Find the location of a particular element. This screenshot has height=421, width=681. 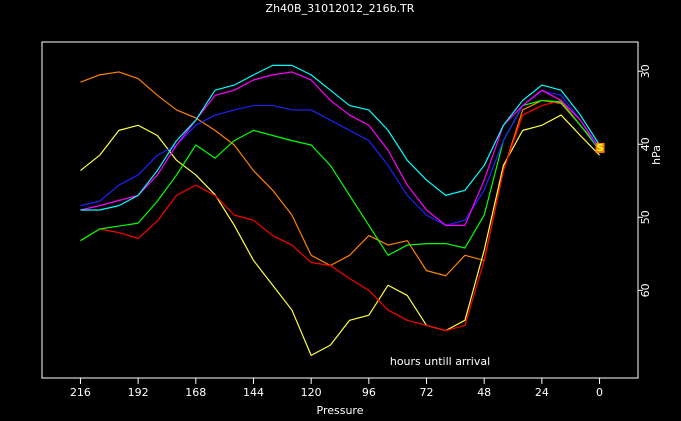

annotation: hours untill arrival is located at coordinates (440, 361).